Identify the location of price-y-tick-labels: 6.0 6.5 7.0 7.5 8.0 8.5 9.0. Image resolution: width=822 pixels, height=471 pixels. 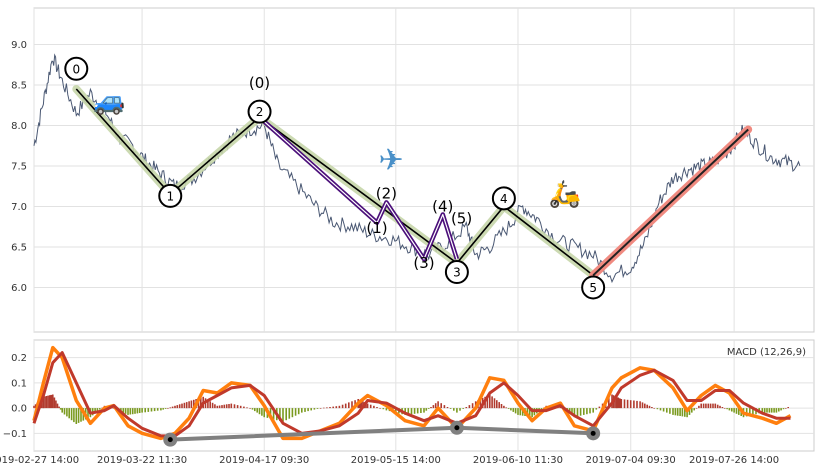
(19, 167).